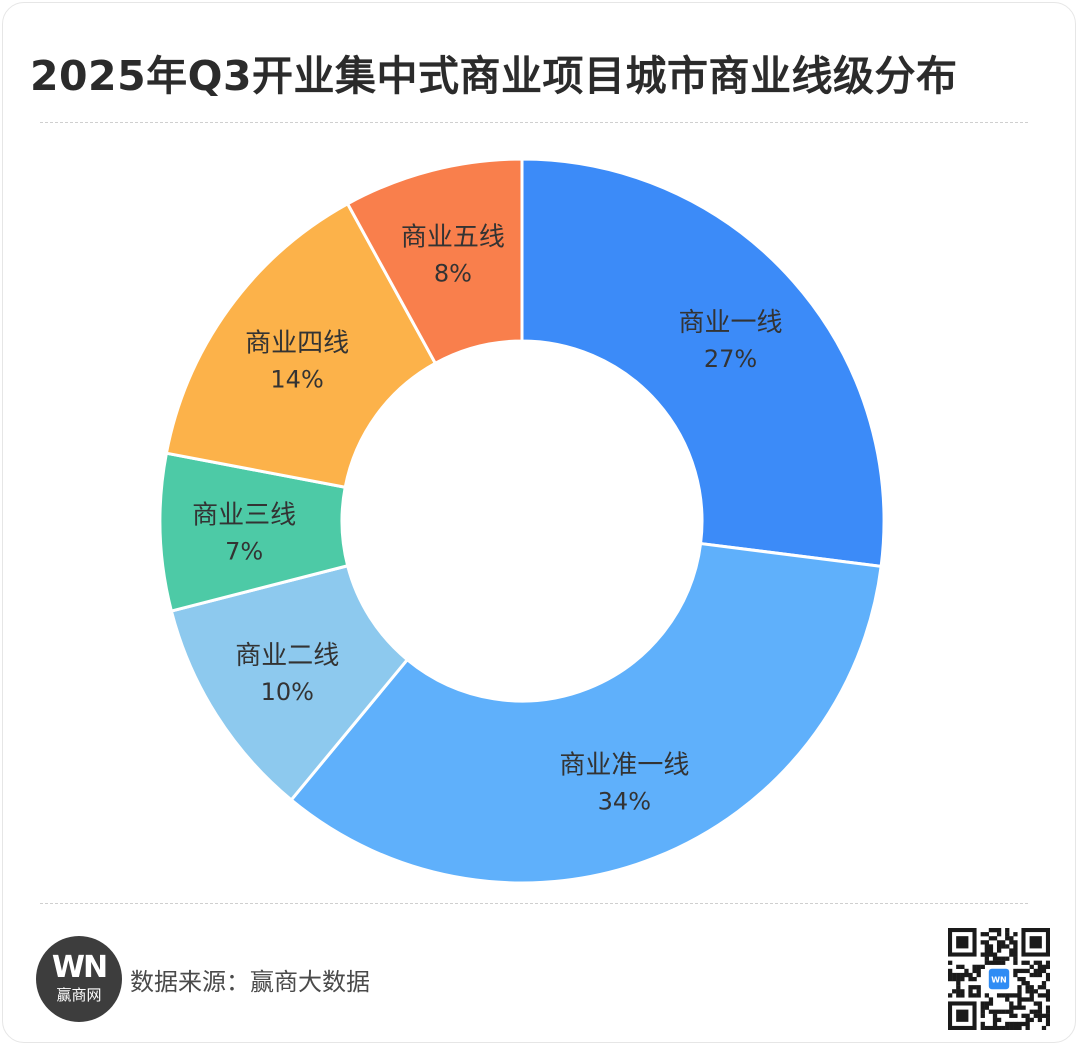  What do you see at coordinates (453, 238) in the screenshot?
I see `slice-label-5: 商业五线` at bounding box center [453, 238].